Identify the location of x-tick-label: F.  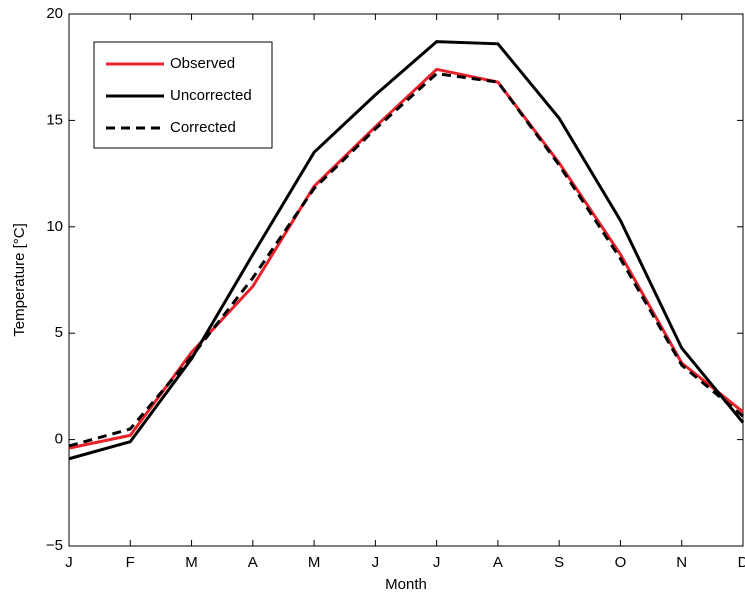
(130, 562).